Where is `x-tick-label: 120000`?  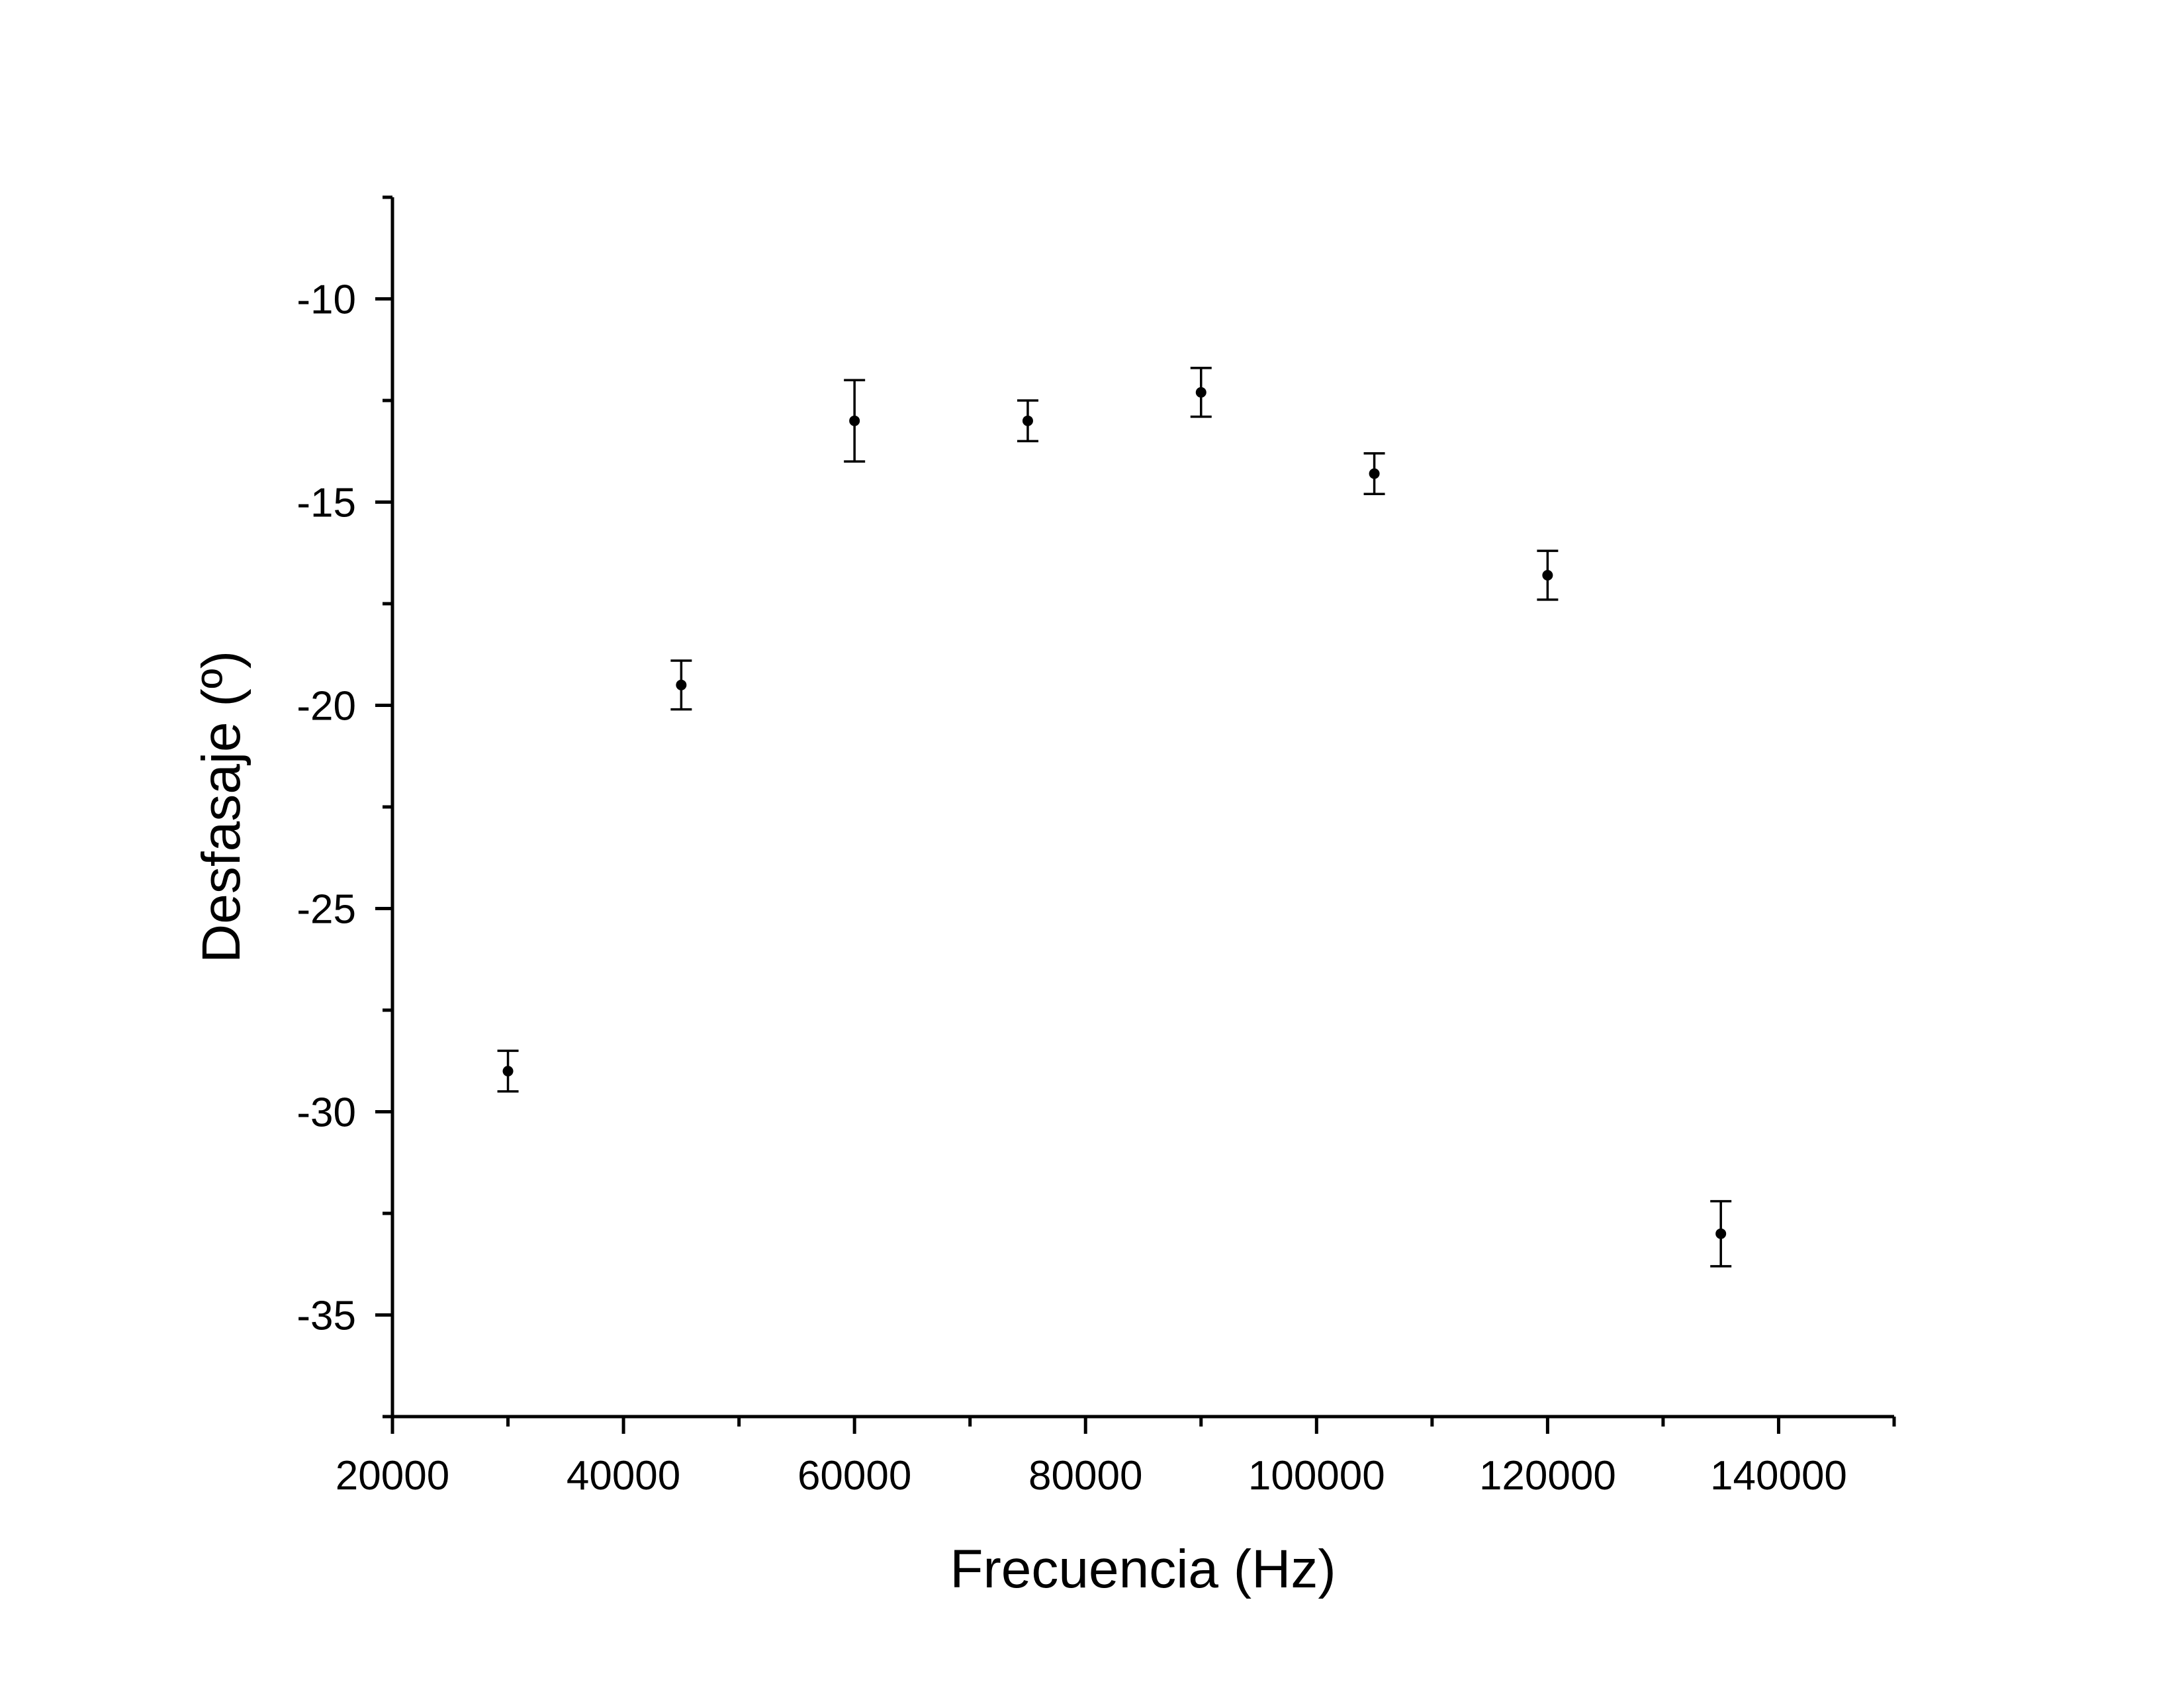
x-tick-label: 120000 is located at coordinates (1547, 1476).